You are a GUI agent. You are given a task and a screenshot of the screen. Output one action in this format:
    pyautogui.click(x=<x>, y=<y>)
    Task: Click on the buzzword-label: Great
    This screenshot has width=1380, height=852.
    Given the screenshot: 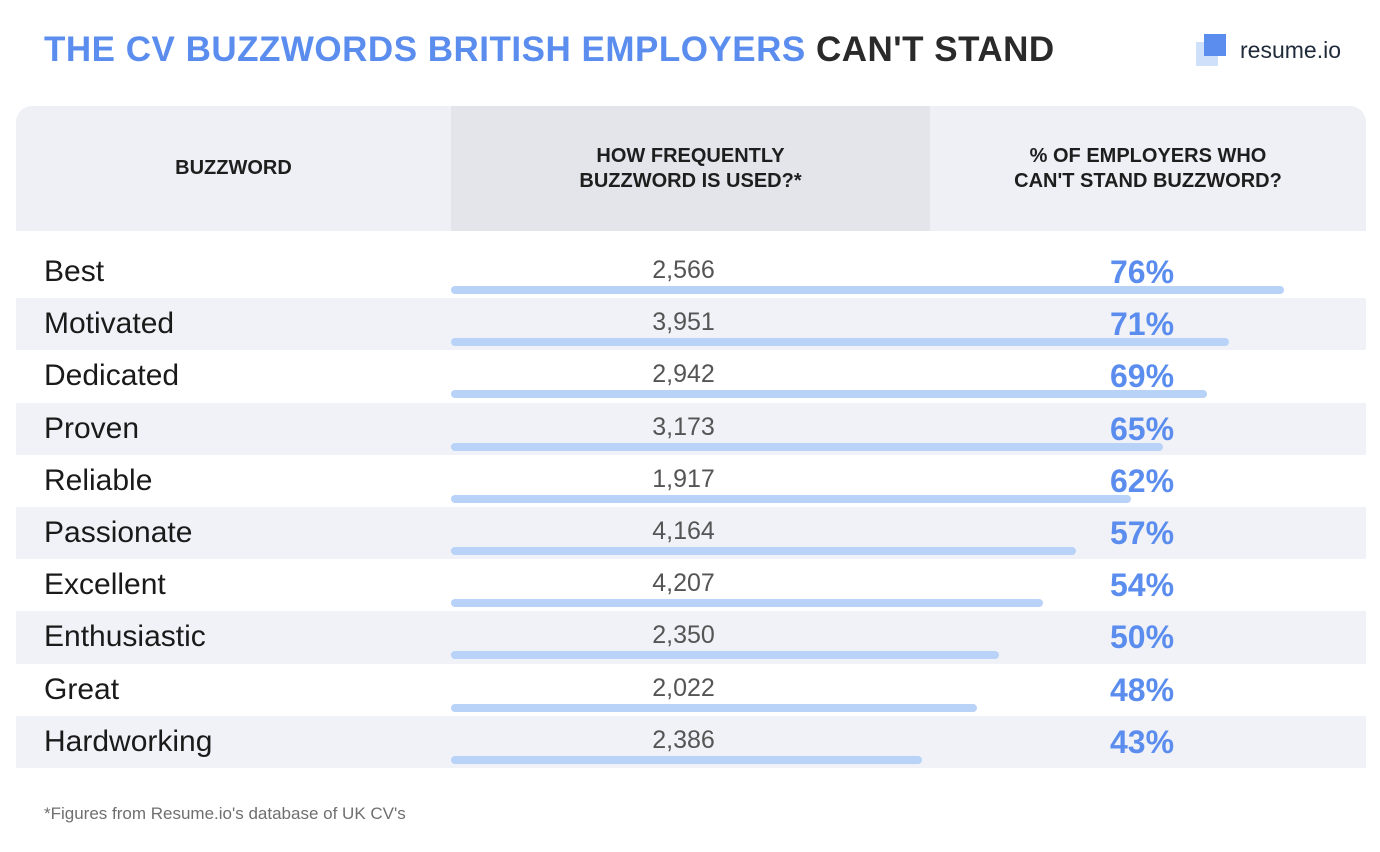 What is the action you would take?
    pyautogui.click(x=82, y=689)
    